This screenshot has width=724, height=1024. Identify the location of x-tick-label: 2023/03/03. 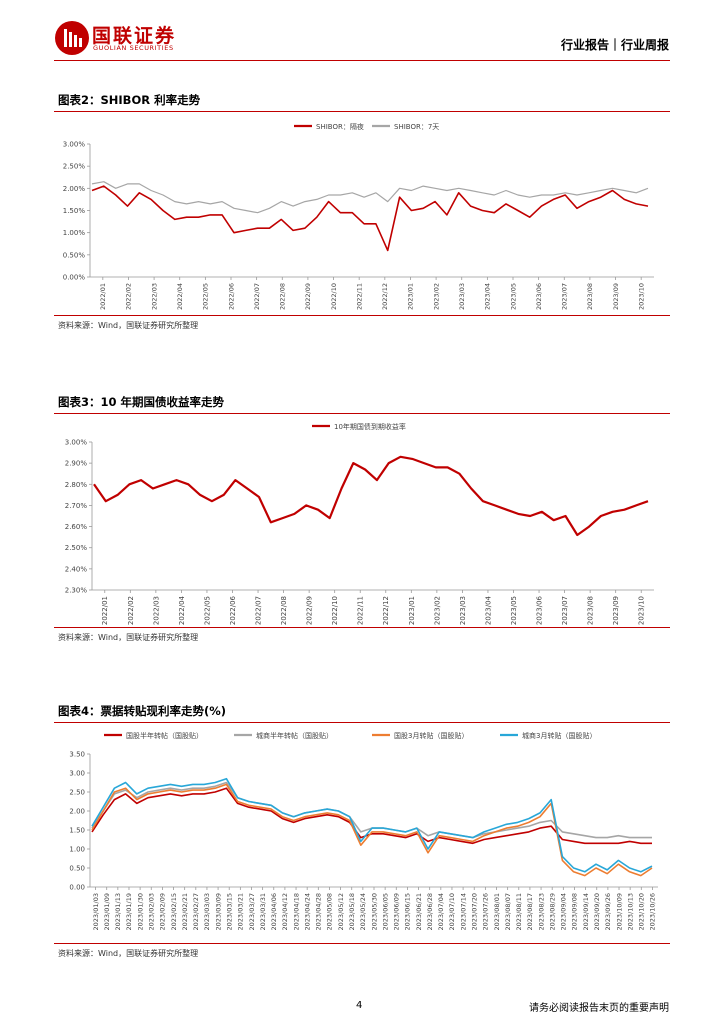
(207, 911).